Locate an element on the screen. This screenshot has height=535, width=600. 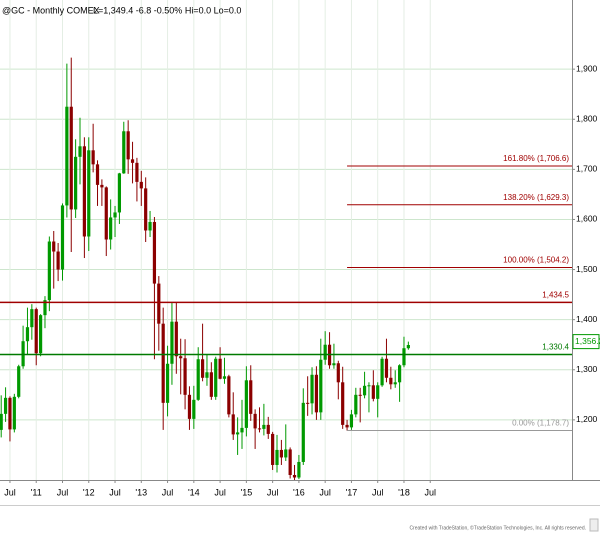
level-label: 1,434.5 is located at coordinates (555, 294).